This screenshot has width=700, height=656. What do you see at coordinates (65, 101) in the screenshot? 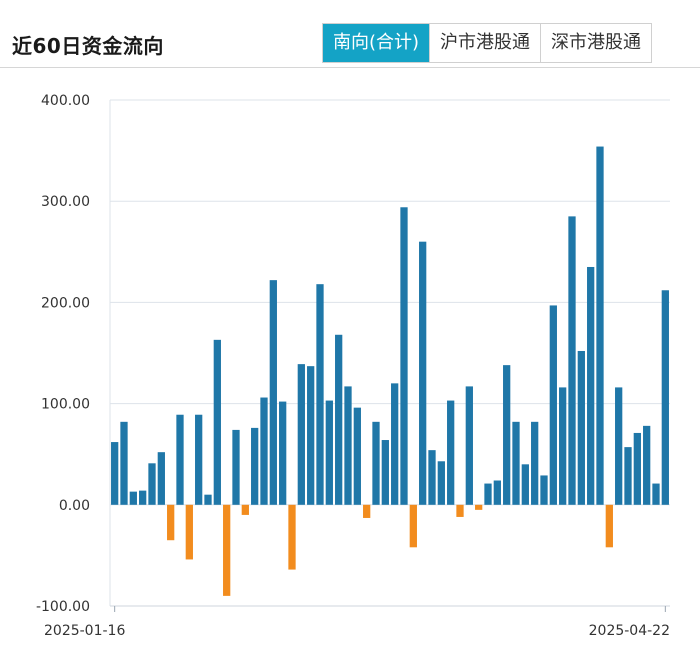
I see `y-tick-label: 400.00` at bounding box center [65, 101].